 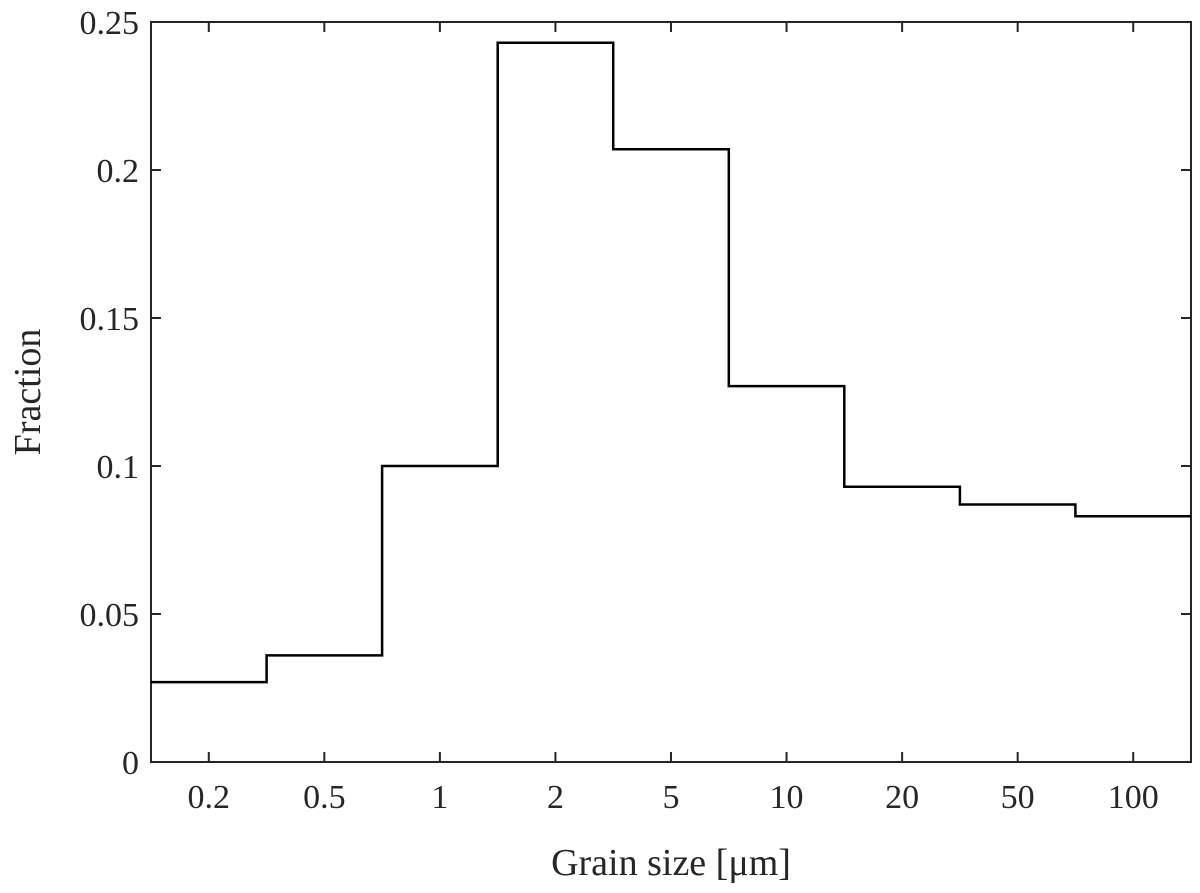 I want to click on y-tick-label: 0.15, so click(x=110, y=319).